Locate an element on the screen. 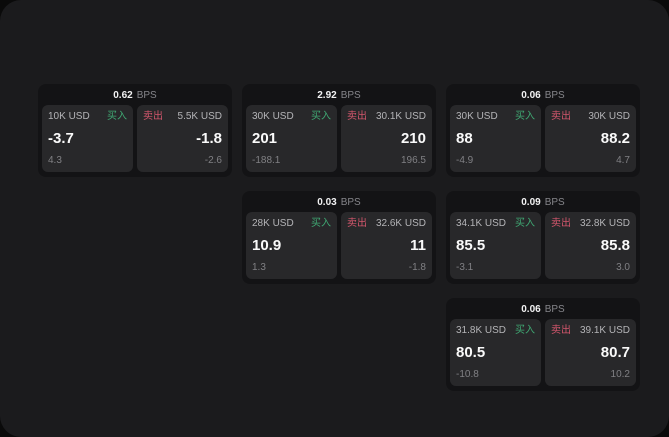 This screenshot has width=669, height=437. sell-delta: 4.7 is located at coordinates (623, 160).